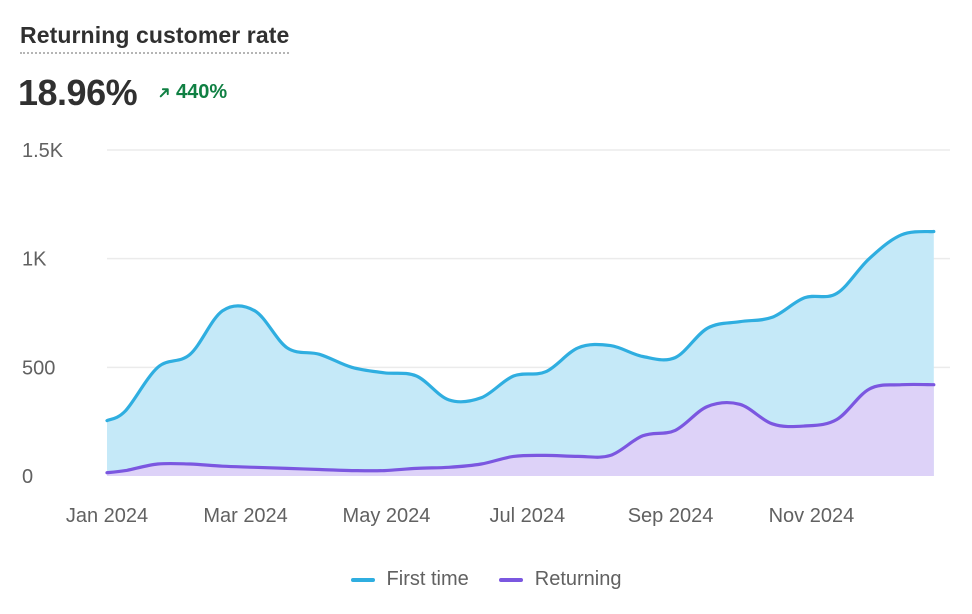  I want to click on line-returning, so click(520, 428).